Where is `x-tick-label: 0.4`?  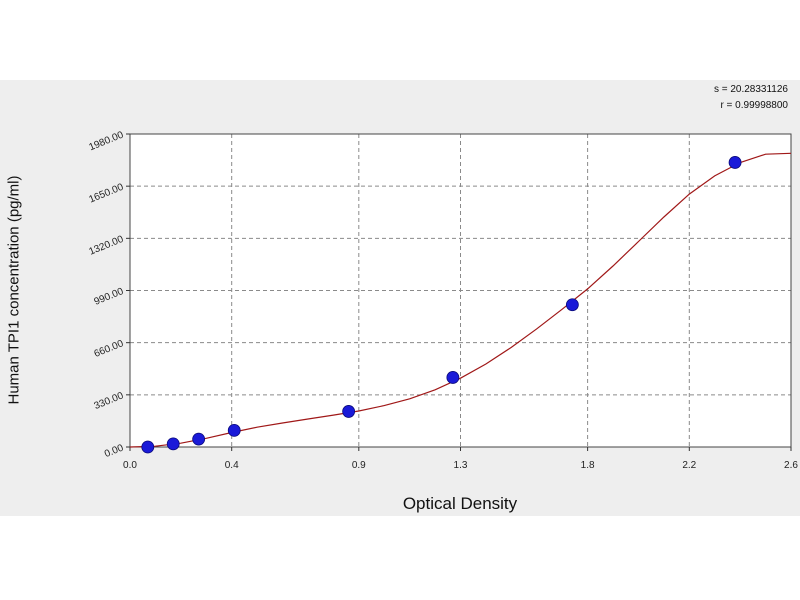
x-tick-label: 0.4 is located at coordinates (232, 465).